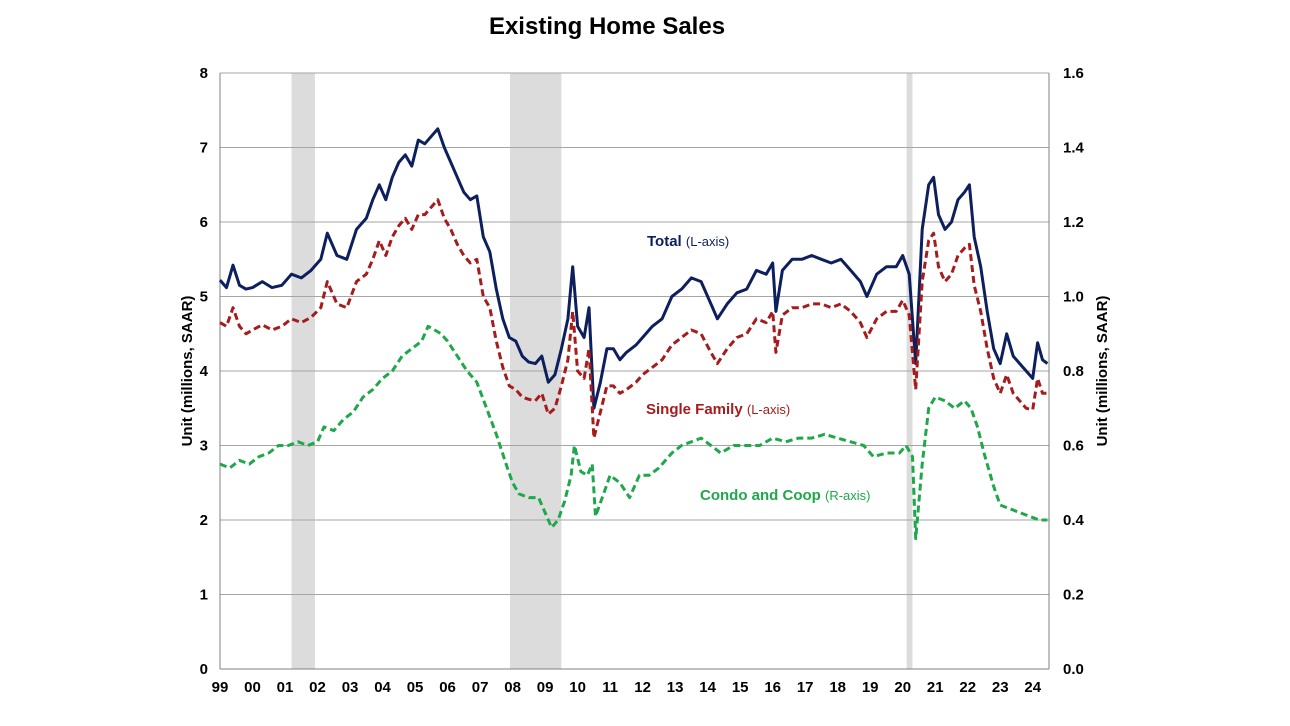 This screenshot has width=1290, height=726. What do you see at coordinates (607, 26) in the screenshot?
I see `chart-title: Existing Home Sales` at bounding box center [607, 26].